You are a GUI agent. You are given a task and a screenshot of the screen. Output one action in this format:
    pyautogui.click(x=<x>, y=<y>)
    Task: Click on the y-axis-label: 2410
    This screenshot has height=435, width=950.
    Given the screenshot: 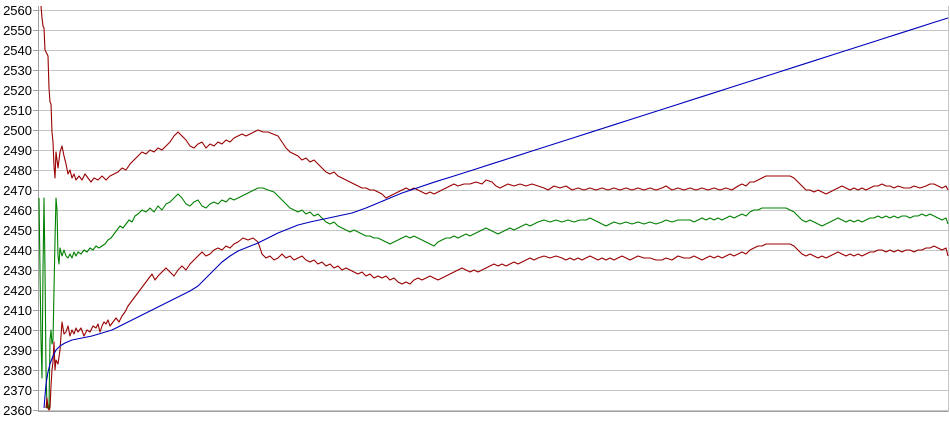 What is the action you would take?
    pyautogui.click(x=17, y=310)
    